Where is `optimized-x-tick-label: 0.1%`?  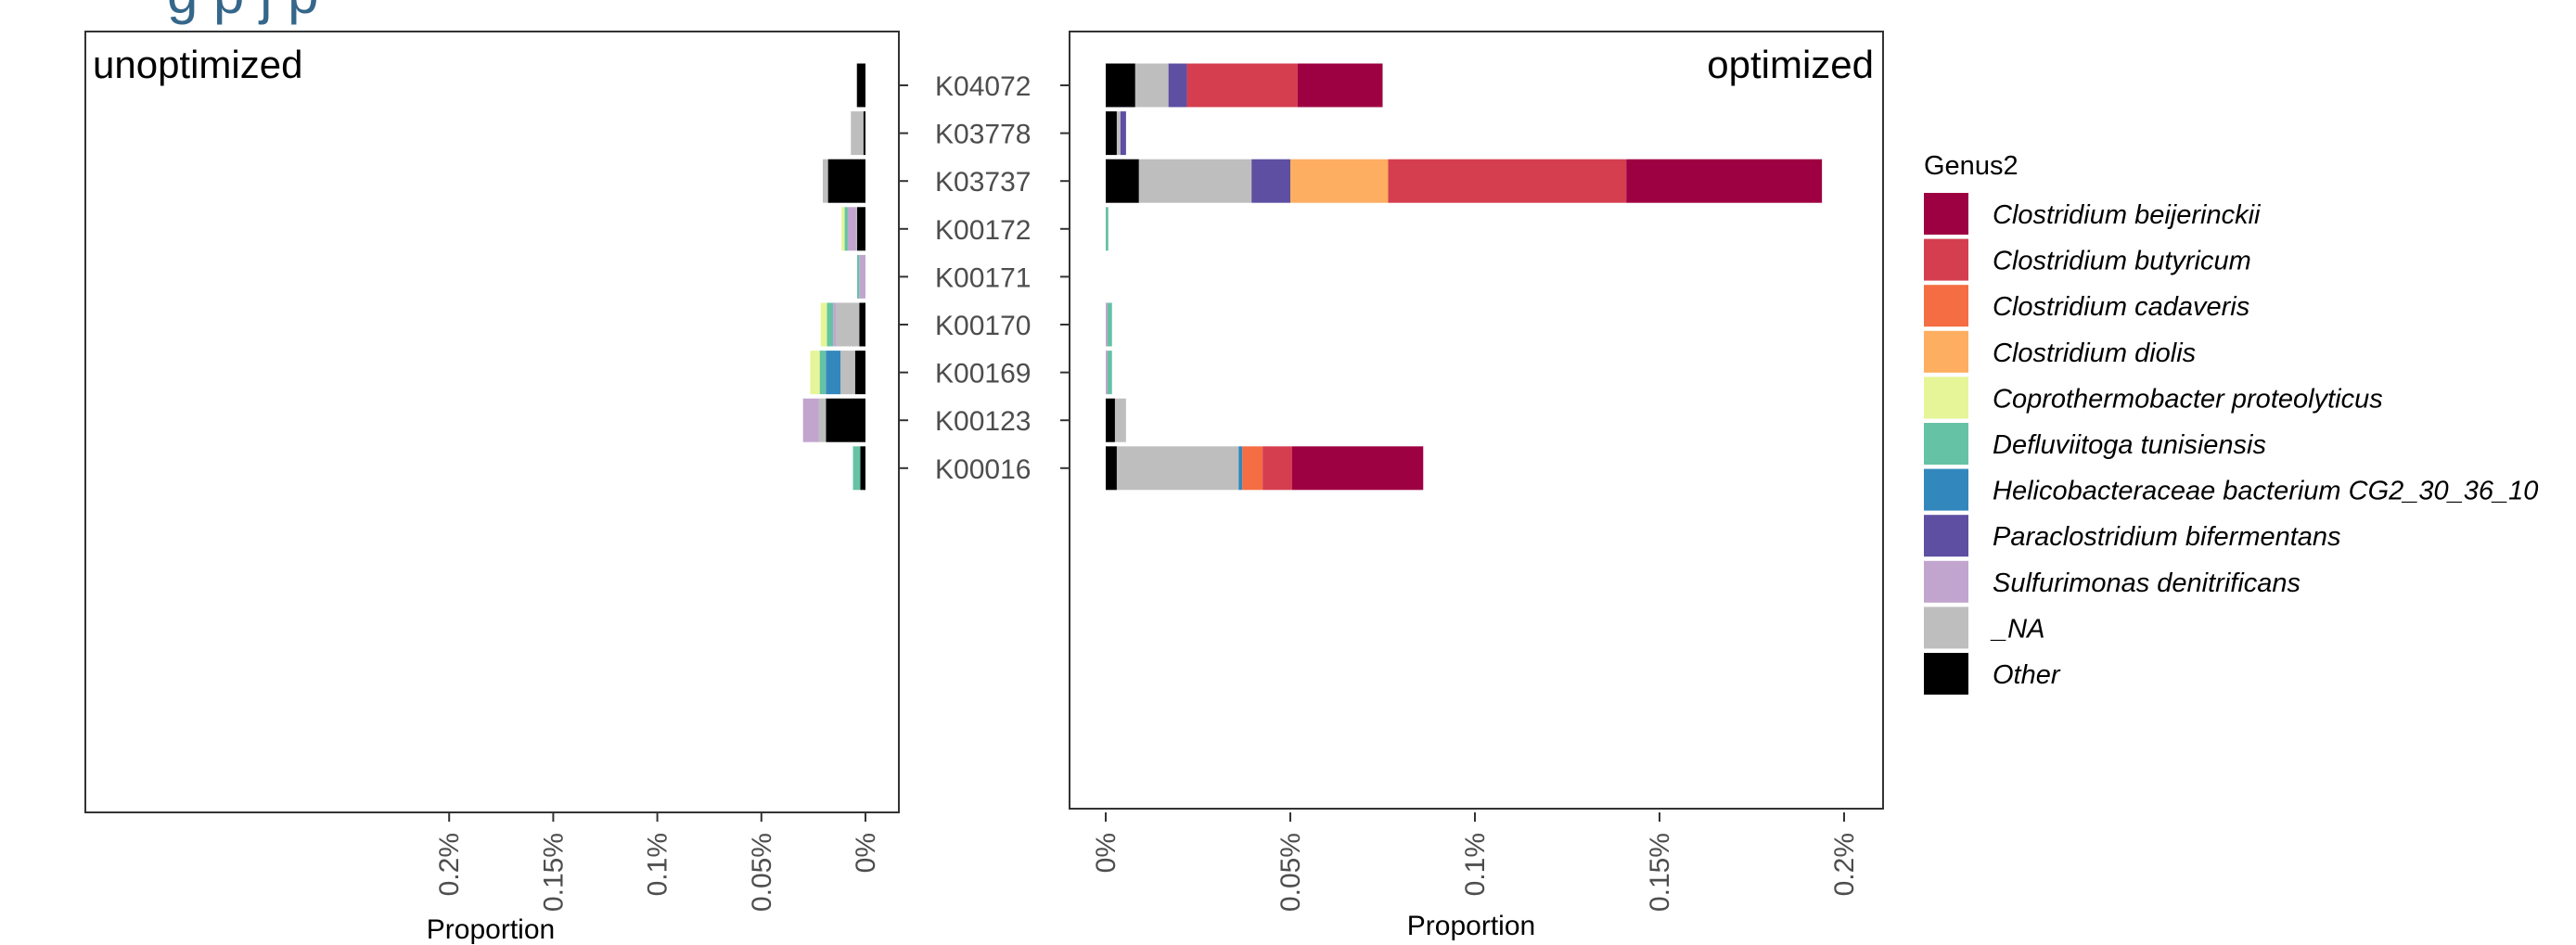 optimized-x-tick-label: 0.1% is located at coordinates (1475, 864).